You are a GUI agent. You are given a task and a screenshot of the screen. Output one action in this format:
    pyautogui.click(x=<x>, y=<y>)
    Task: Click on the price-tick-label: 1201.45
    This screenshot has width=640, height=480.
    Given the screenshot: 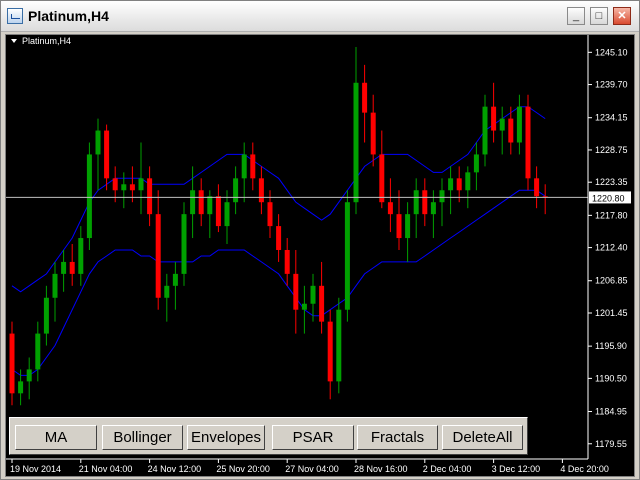 What is the action you would take?
    pyautogui.click(x=611, y=313)
    